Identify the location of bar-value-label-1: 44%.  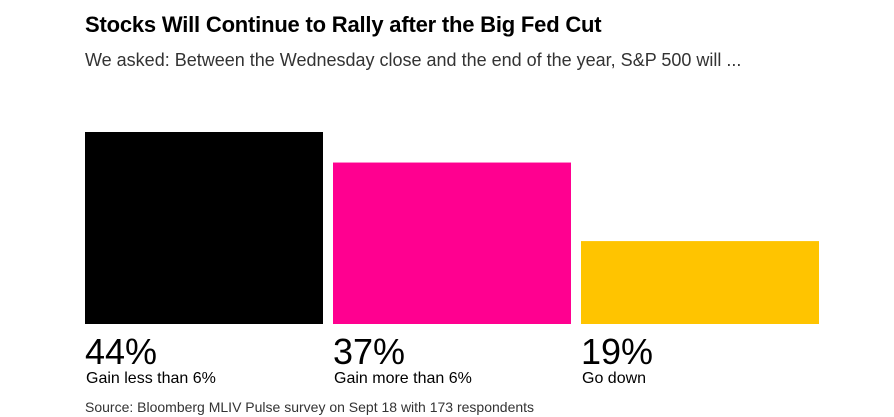
(121, 351).